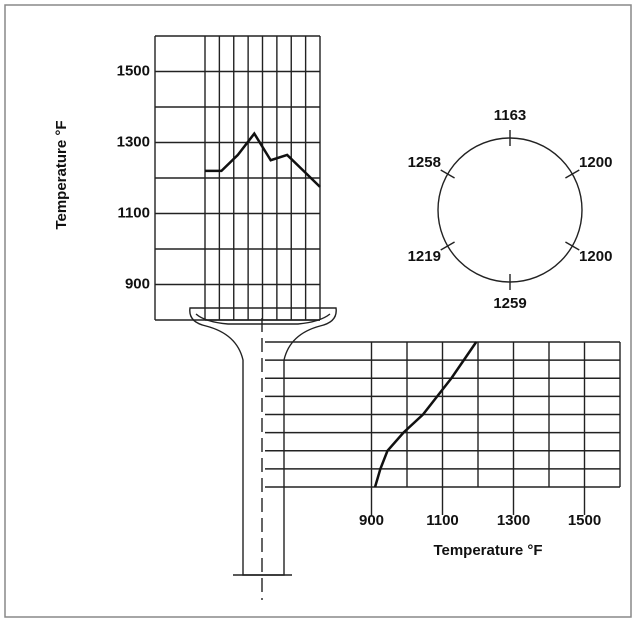 The height and width of the screenshot is (632, 639). I want to click on circle-label: 1163, so click(510, 115).